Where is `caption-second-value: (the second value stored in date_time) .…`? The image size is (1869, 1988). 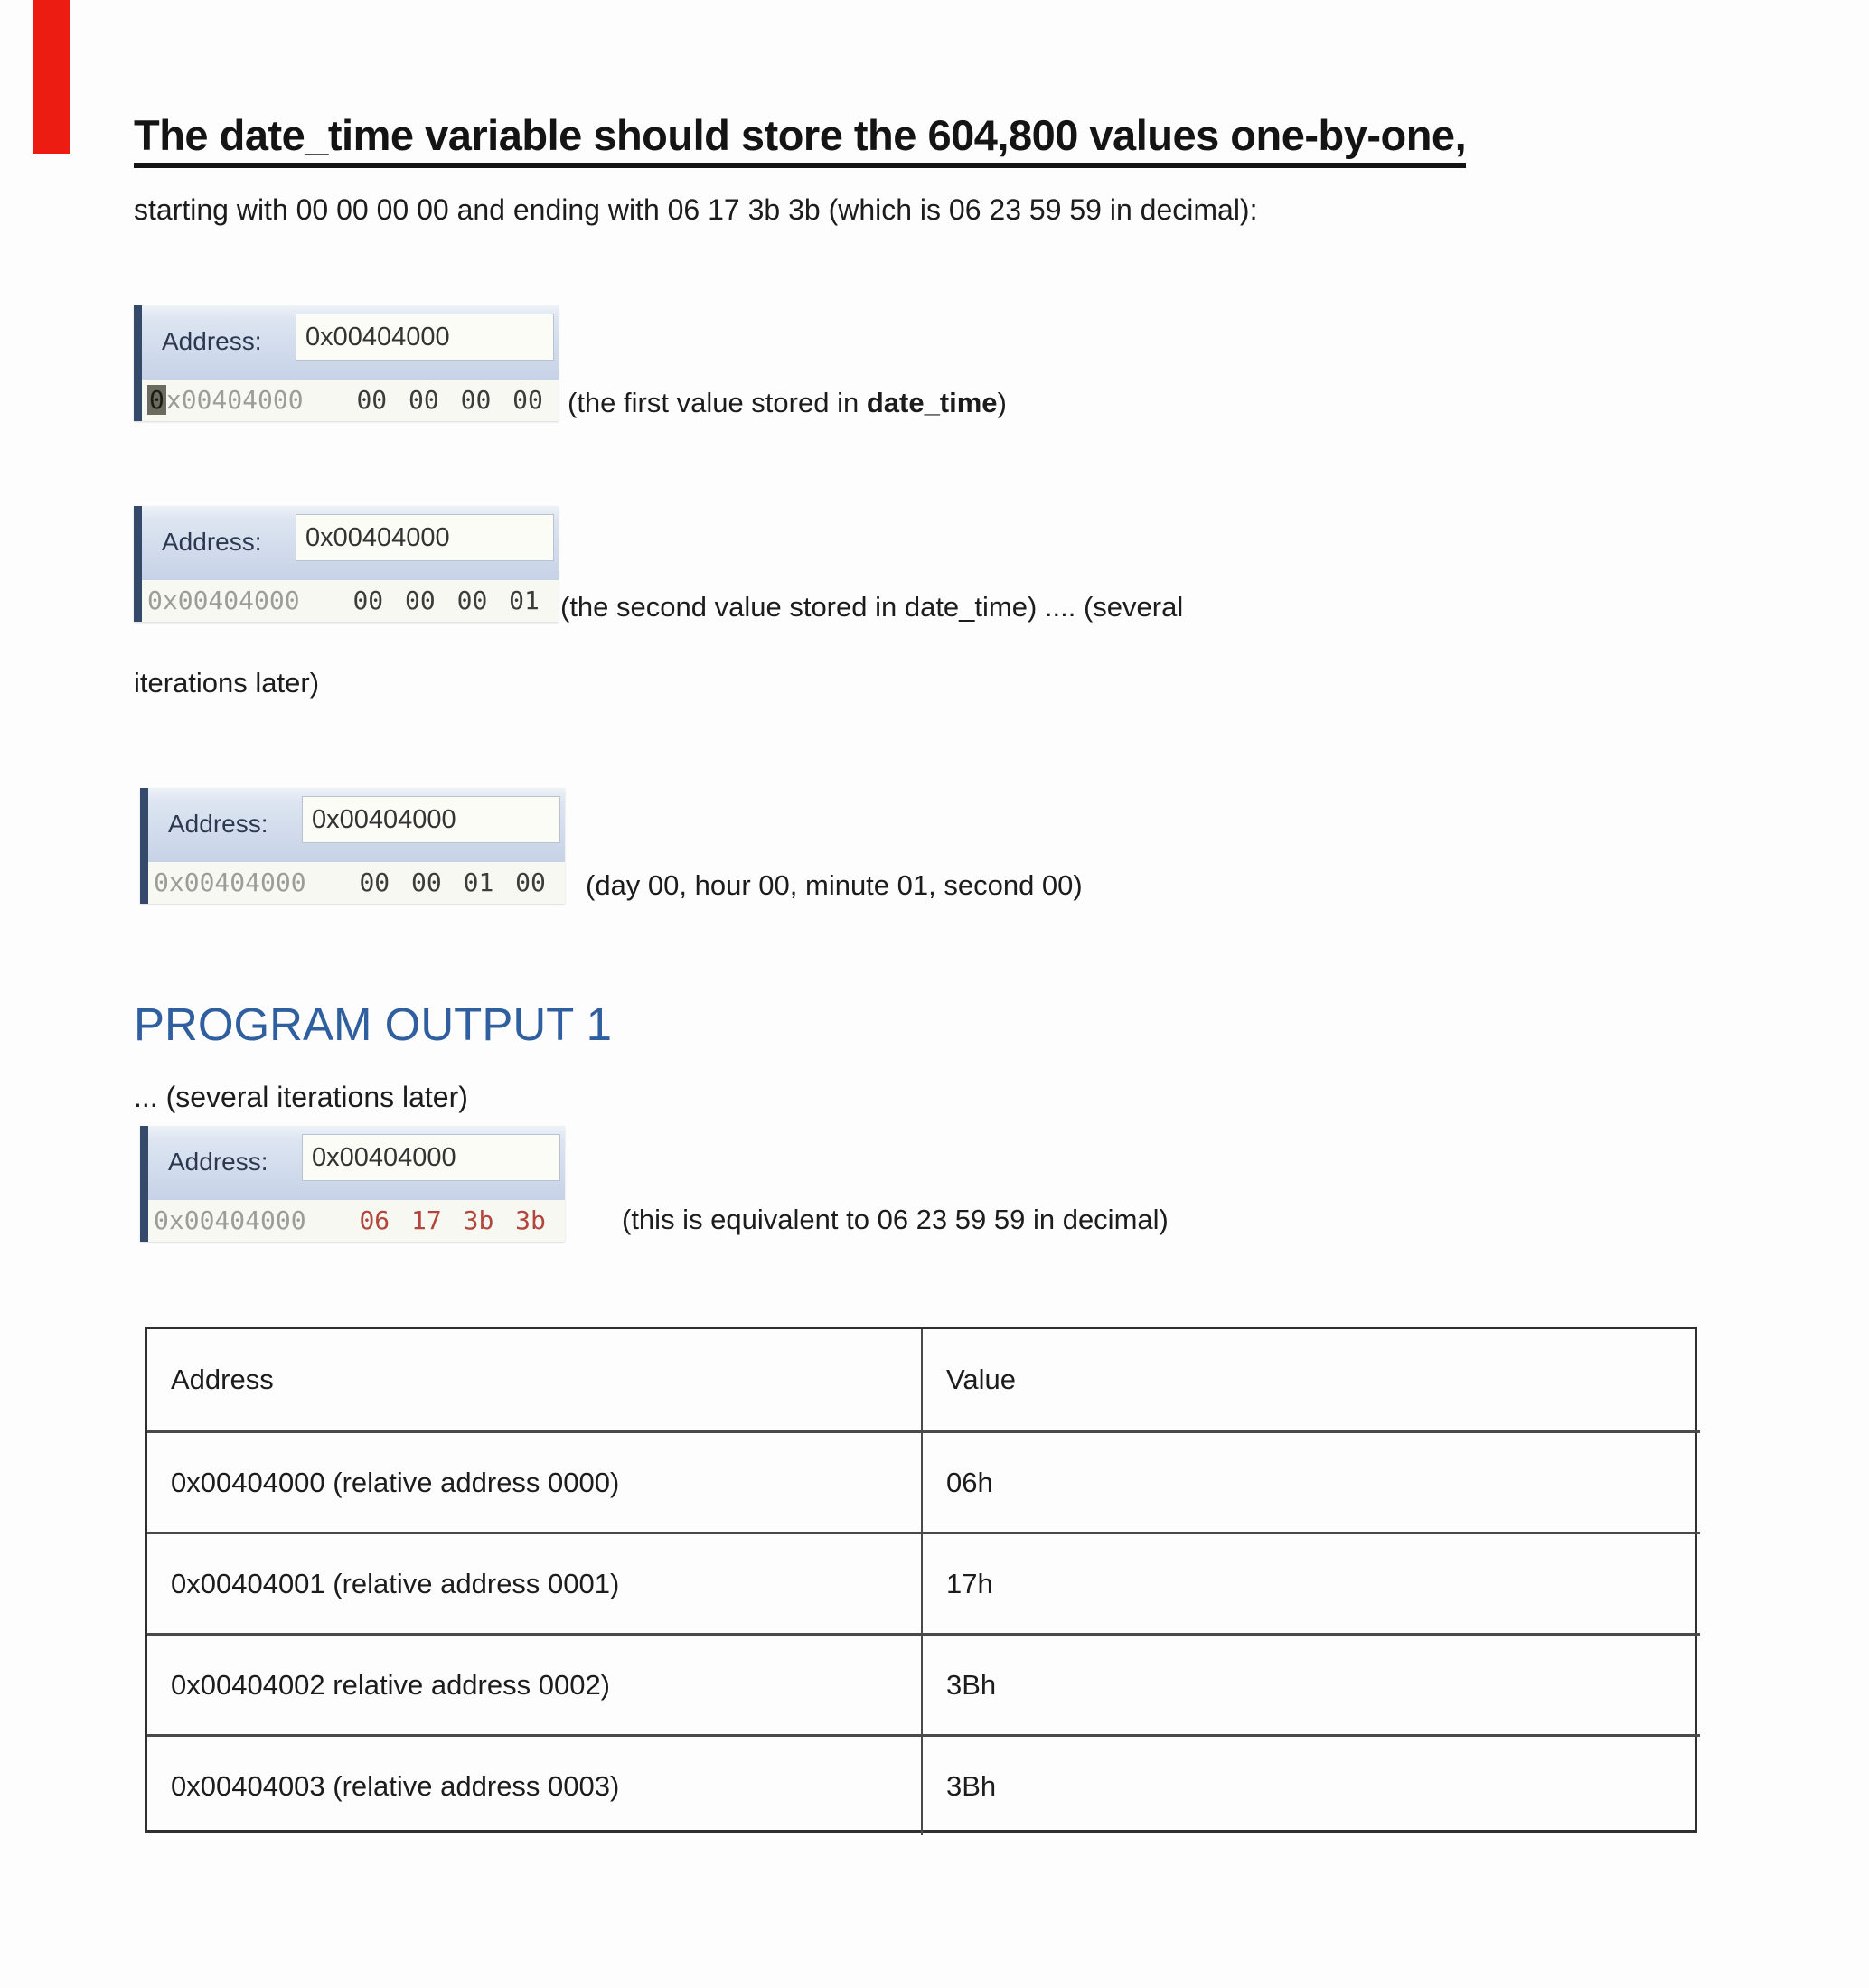 caption-second-value: (the second value stored in date_time) .… is located at coordinates (872, 607).